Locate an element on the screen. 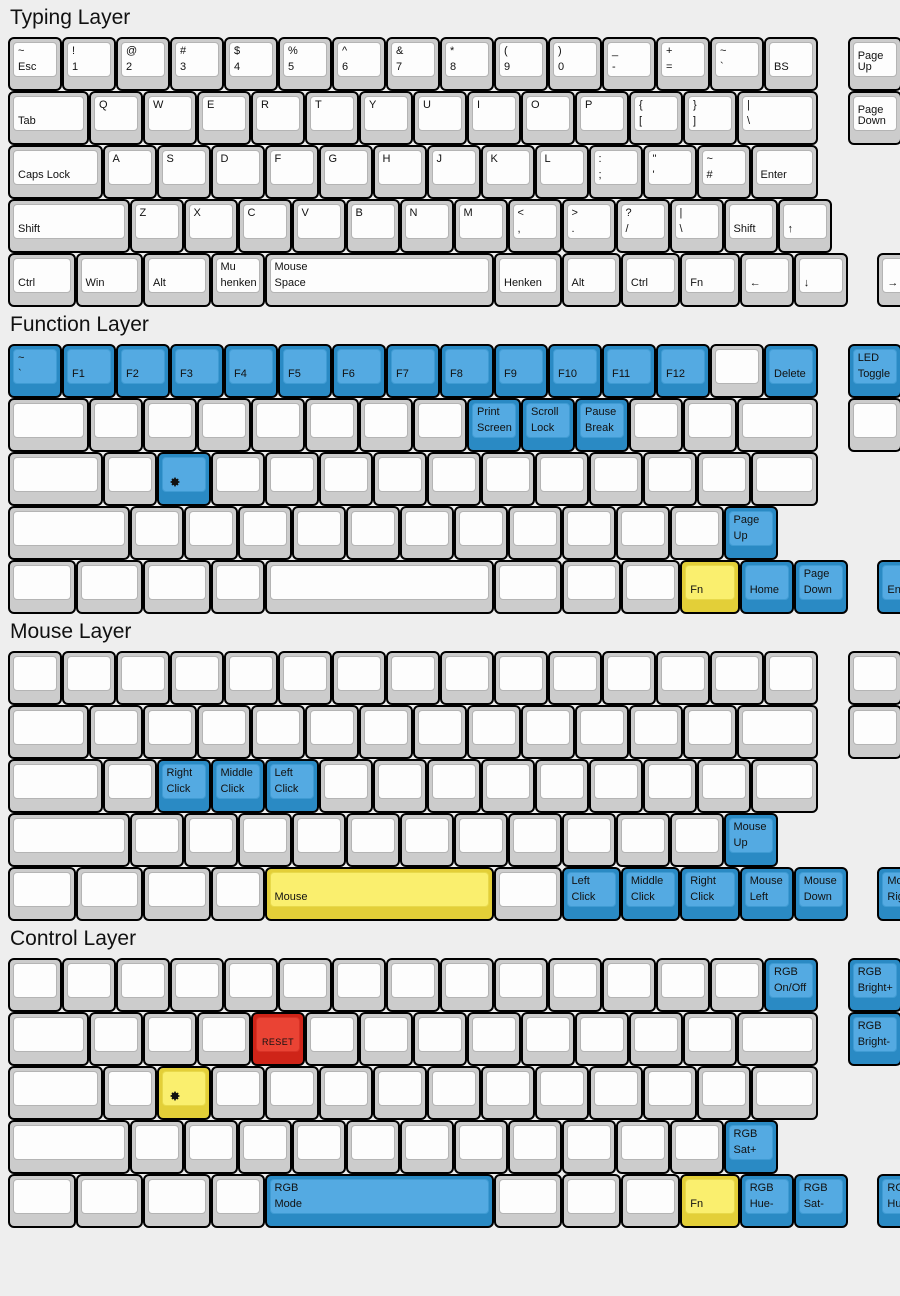 The height and width of the screenshot is (1296, 900). key-f: F is located at coordinates (291, 172).